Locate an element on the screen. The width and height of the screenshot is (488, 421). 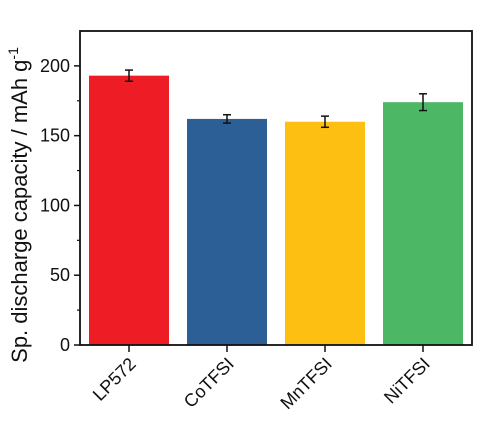
y-tick-label-0: 0 is located at coordinates (65, 345).